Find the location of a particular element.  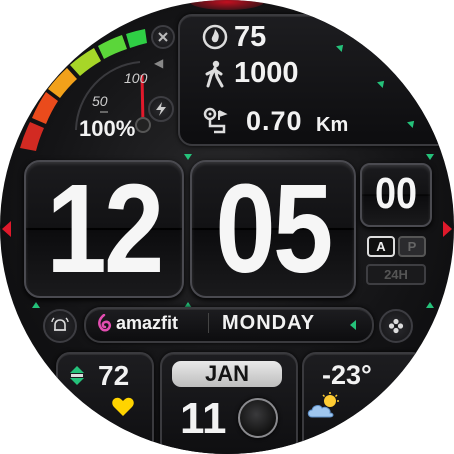

seconds-digits: 00 is located at coordinates (396, 193).